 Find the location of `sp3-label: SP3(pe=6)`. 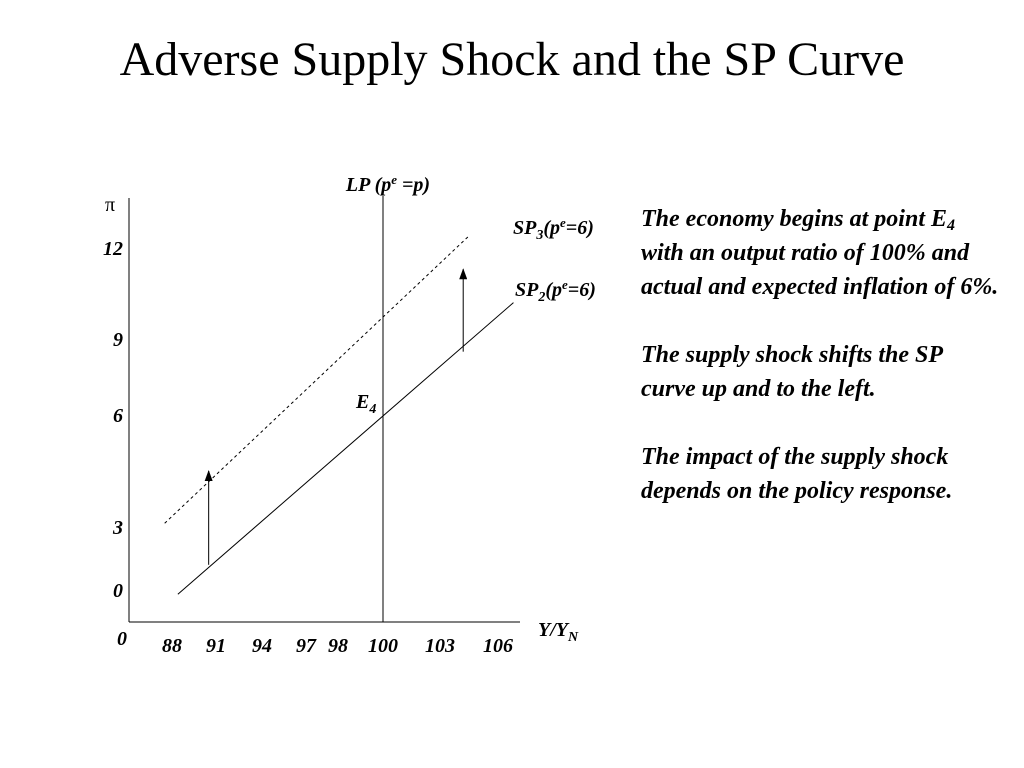

sp3-label: SP3(pe=6) is located at coordinates (553, 229).